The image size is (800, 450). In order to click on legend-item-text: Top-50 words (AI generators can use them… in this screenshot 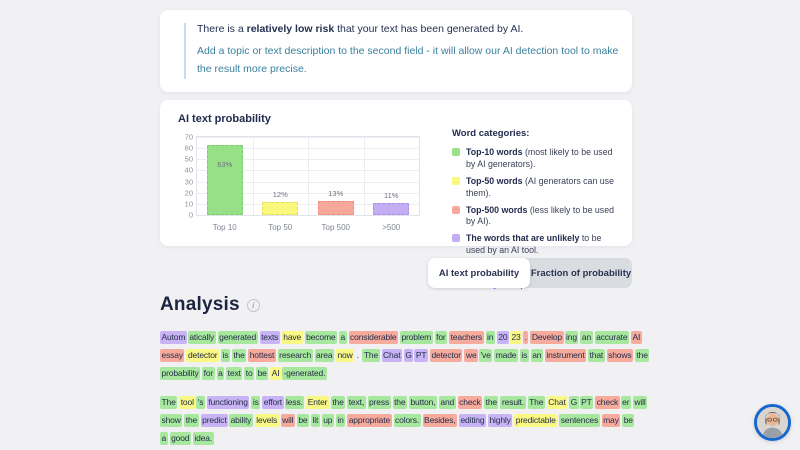, I will do `click(540, 186)`.